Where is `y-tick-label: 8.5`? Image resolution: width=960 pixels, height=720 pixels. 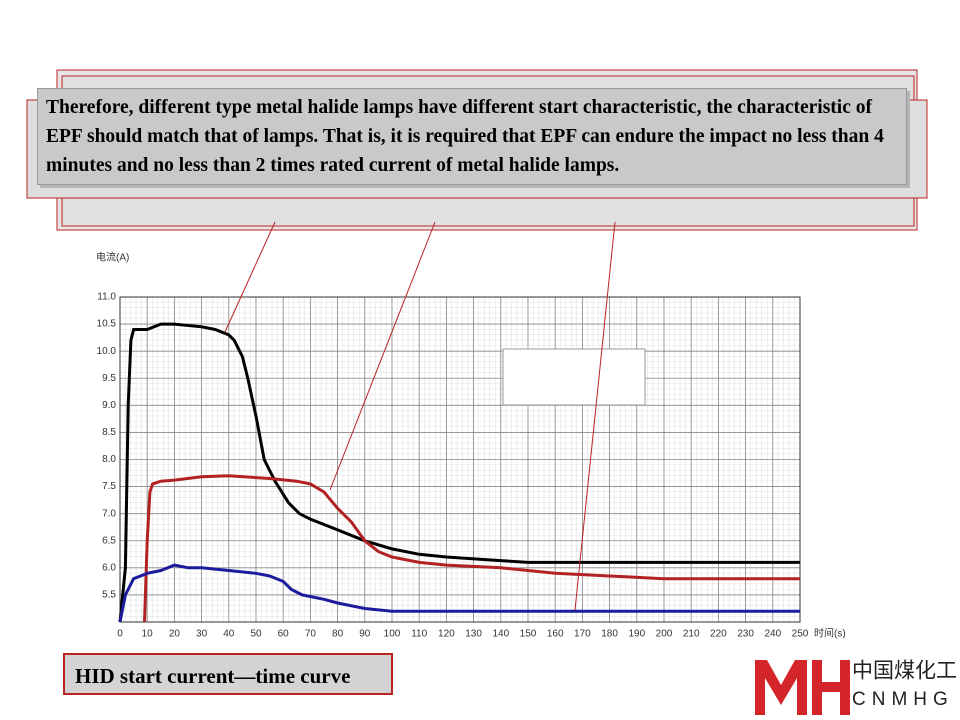 y-tick-label: 8.5 is located at coordinates (109, 432).